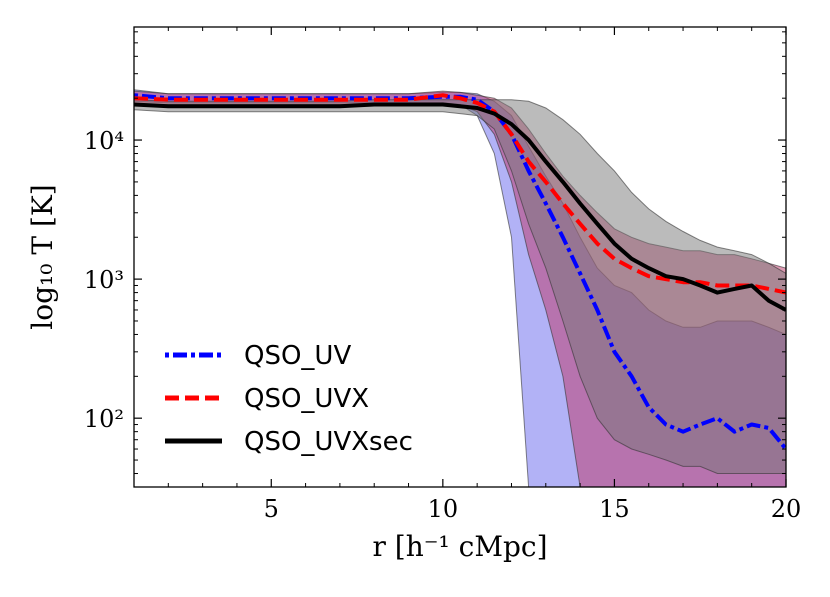 This screenshot has height=597, width=830. I want to click on x-axis-label: r [h⁻¹ cMpc], so click(459, 546).